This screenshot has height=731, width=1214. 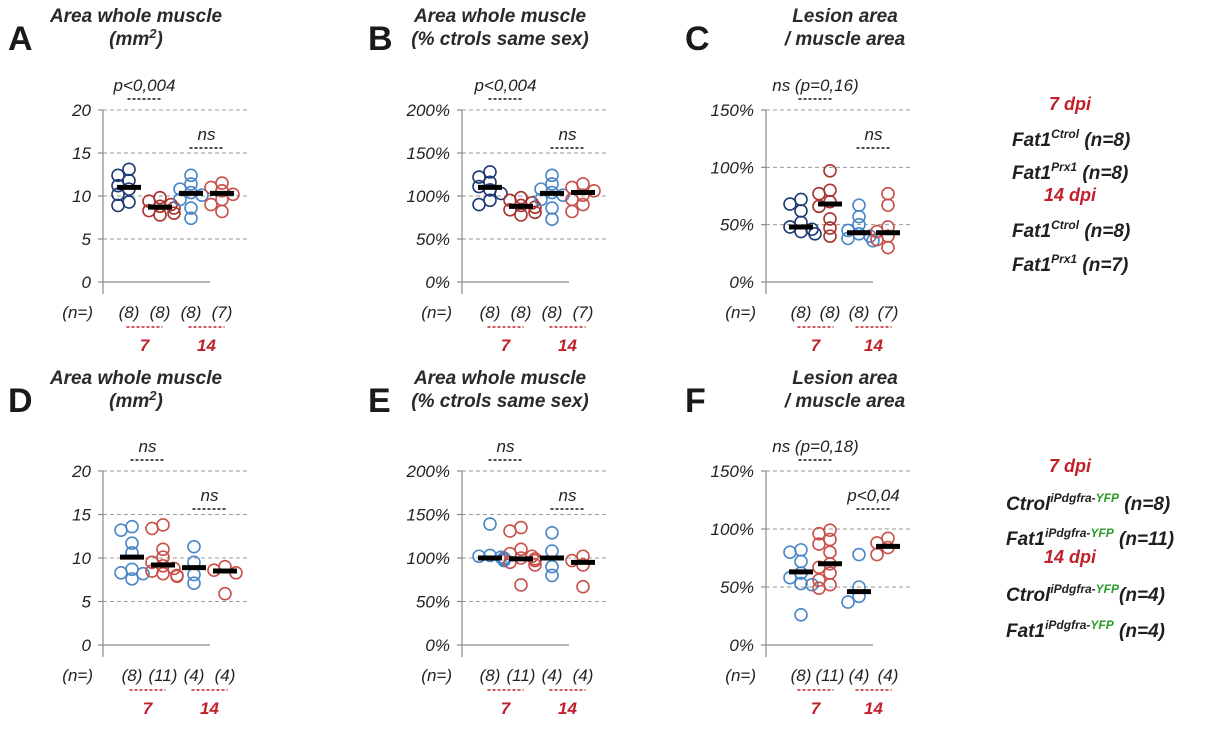 What do you see at coordinates (20, 39) in the screenshot?
I see `panel-letter: A` at bounding box center [20, 39].